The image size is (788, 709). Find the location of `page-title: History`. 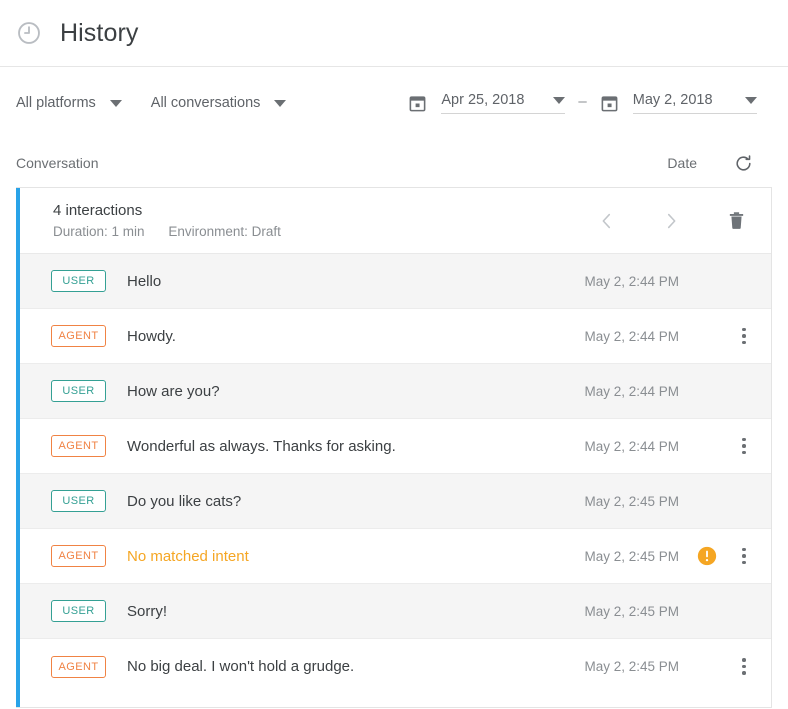

page-title: History is located at coordinates (99, 32).